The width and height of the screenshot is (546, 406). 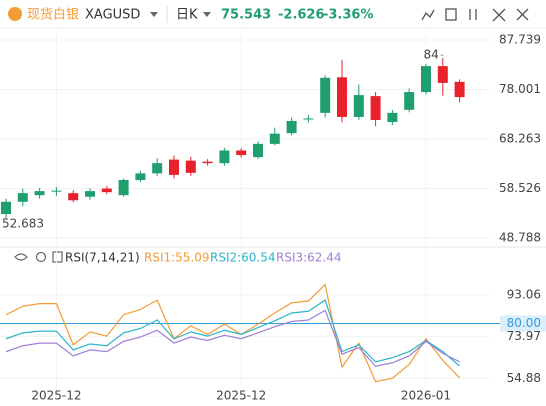 What do you see at coordinates (243, 258) in the screenshot?
I see `legend-item: RSI2:60.54` at bounding box center [243, 258].